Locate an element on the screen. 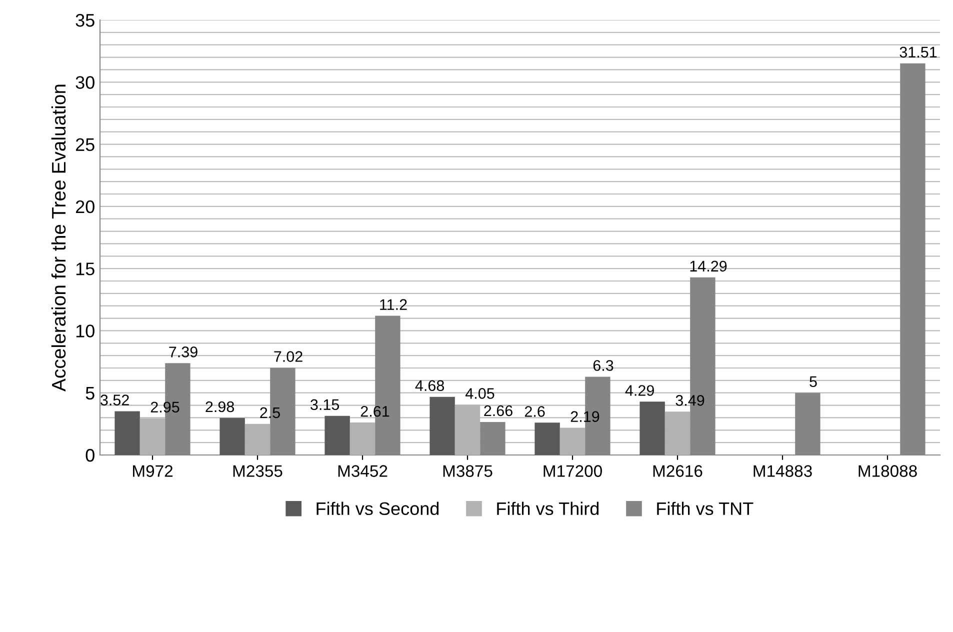  y-tick-label: 15 is located at coordinates (85, 269).